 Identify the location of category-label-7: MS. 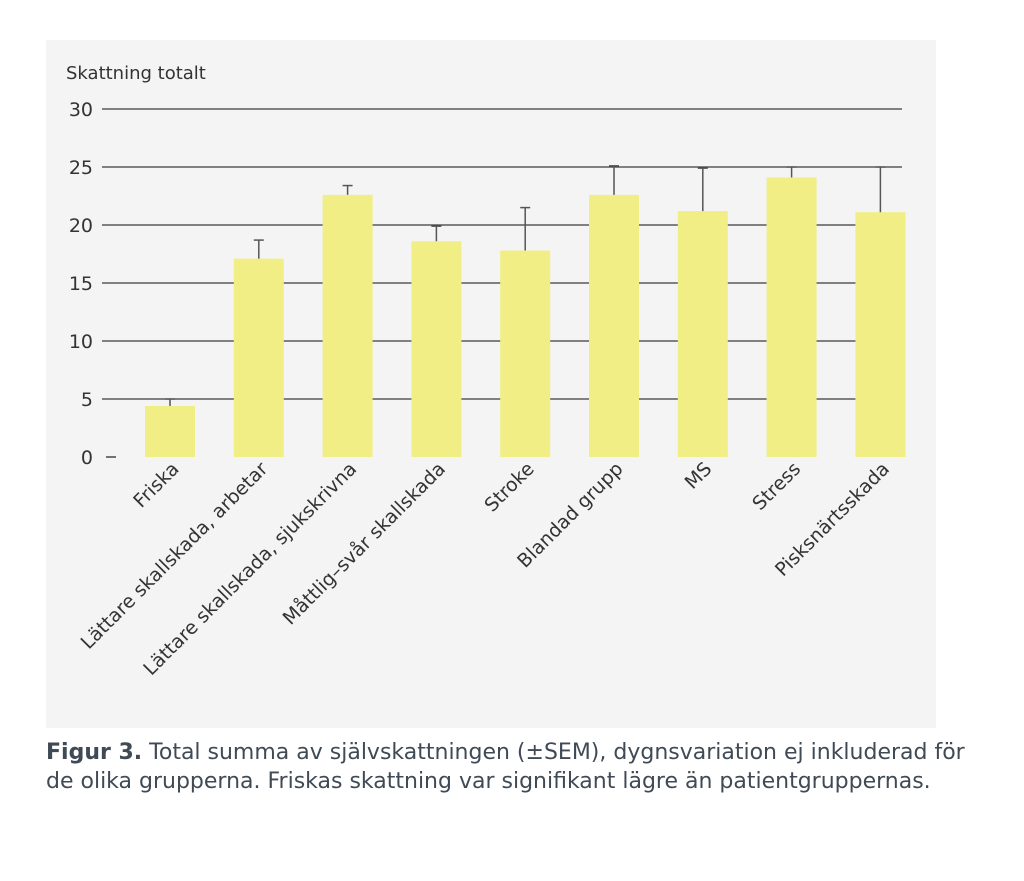
(699, 476).